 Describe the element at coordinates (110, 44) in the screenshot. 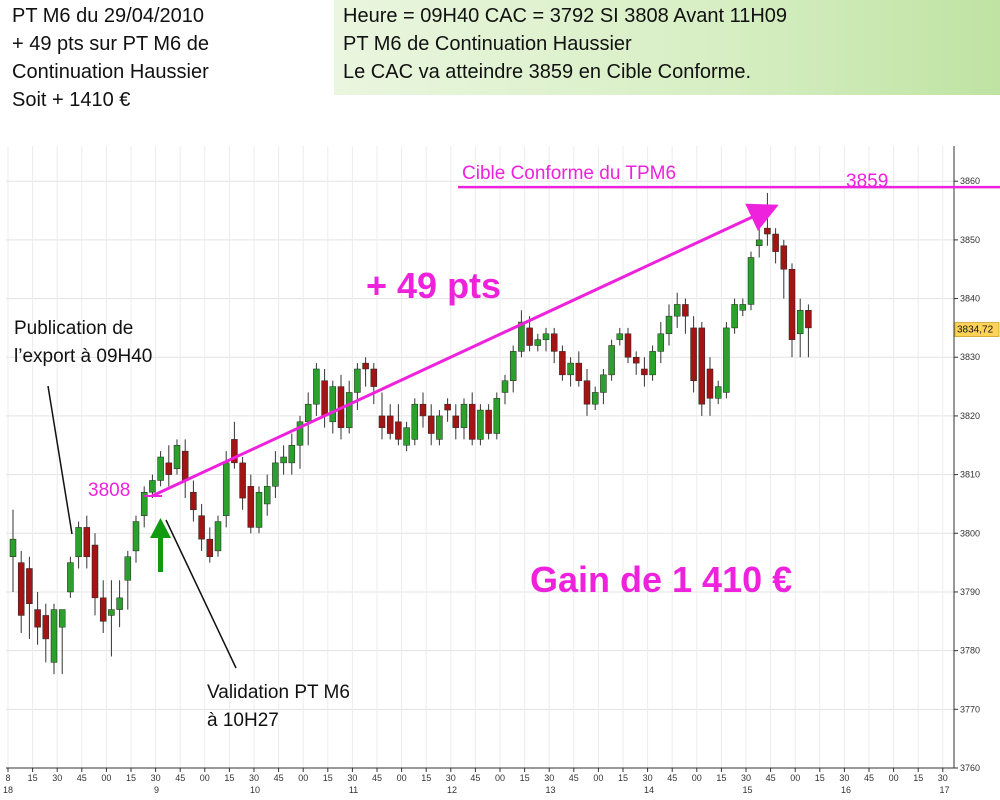

I see `header-left-line2: + 49 pts sur PT M6 de` at that location.